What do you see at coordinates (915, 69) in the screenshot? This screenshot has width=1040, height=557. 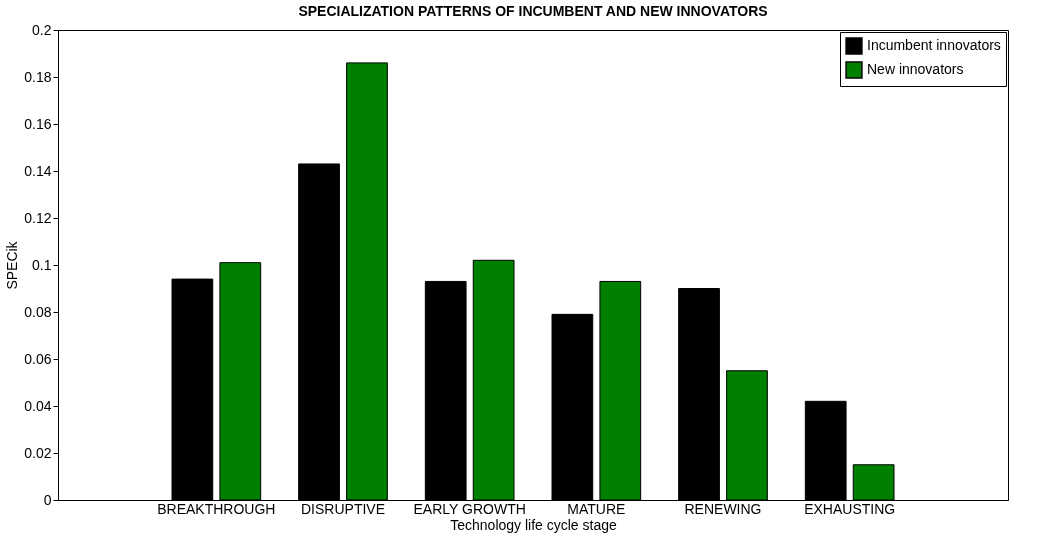 I see `legend-label: New innovators` at bounding box center [915, 69].